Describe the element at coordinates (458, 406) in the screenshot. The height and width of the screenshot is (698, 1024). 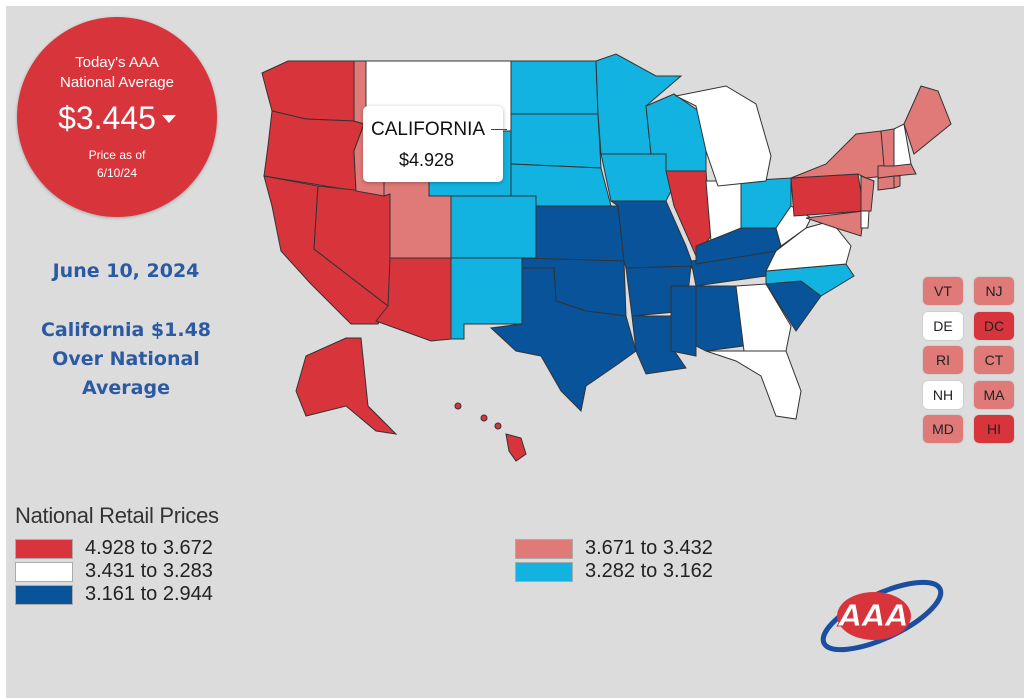
I see `state-hi-island` at that location.